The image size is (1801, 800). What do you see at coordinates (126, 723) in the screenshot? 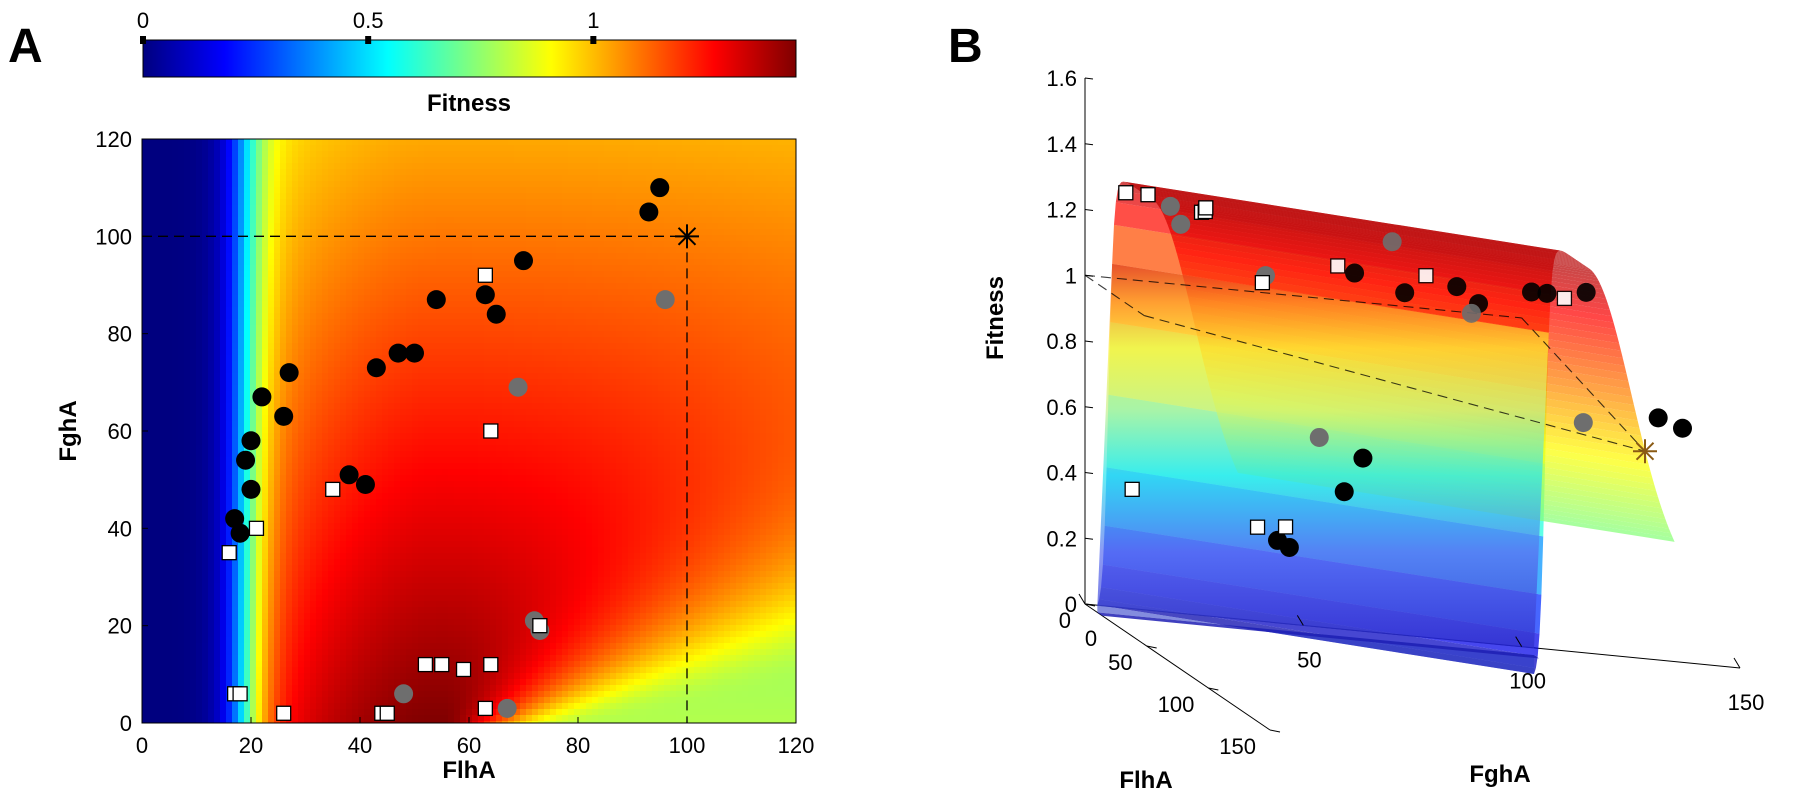
I see `y-tick-label-a: 0` at bounding box center [126, 723].